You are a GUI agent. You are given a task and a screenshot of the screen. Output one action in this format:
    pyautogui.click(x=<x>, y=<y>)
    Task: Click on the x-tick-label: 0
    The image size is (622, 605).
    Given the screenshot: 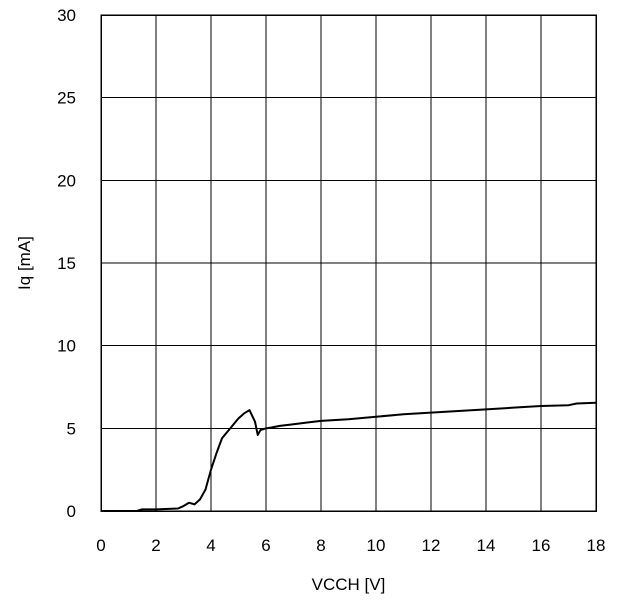 What is the action you would take?
    pyautogui.click(x=100, y=545)
    